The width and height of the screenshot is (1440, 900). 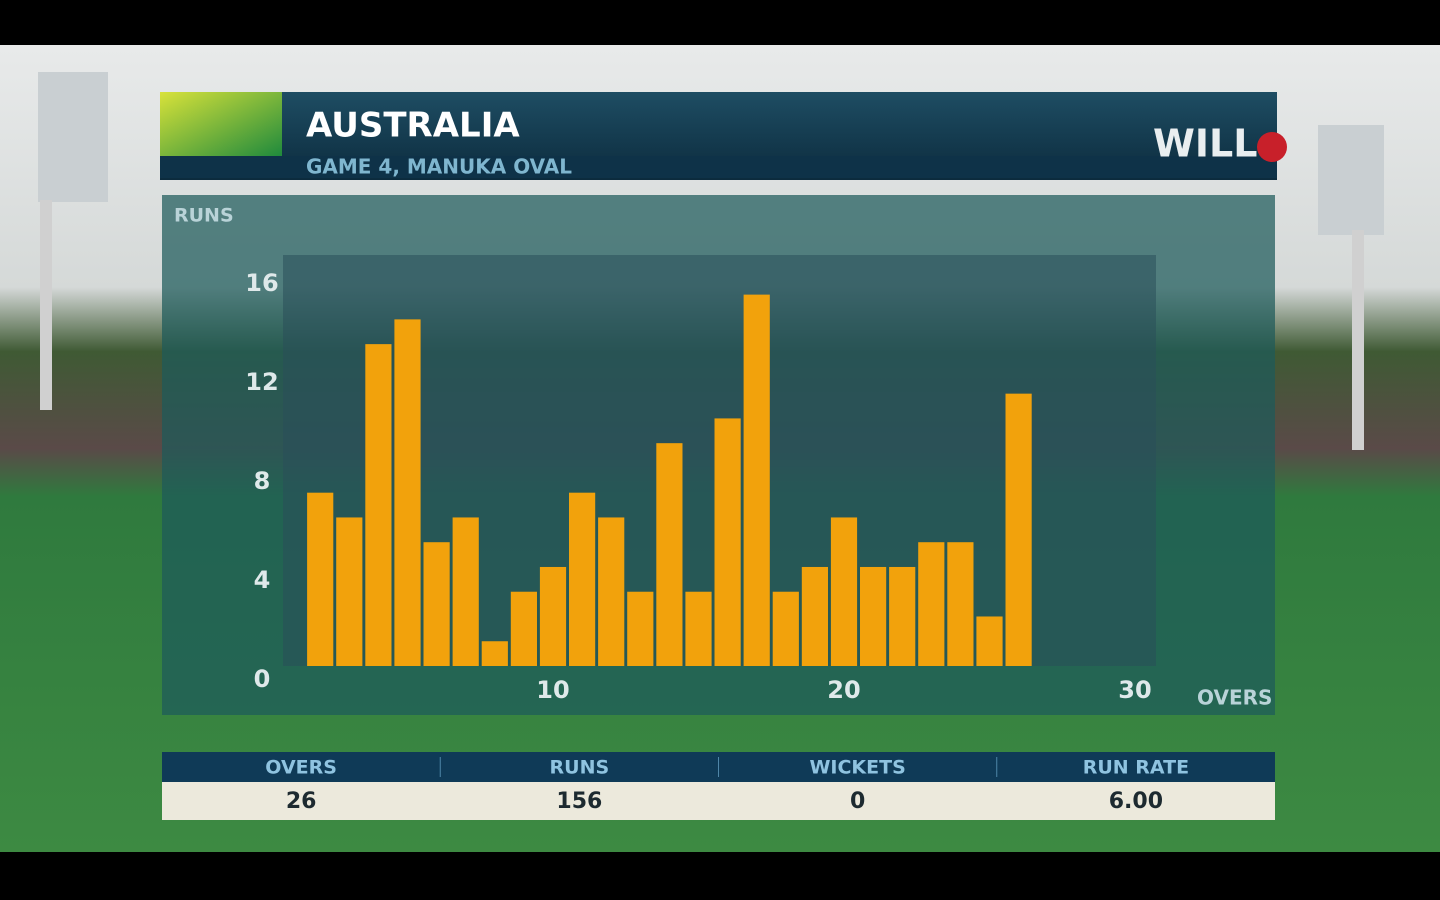 I want to click on x-tick-label: 10, so click(x=552, y=690).